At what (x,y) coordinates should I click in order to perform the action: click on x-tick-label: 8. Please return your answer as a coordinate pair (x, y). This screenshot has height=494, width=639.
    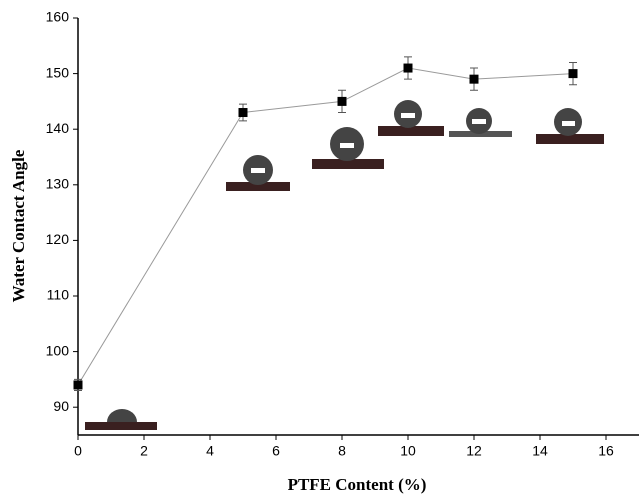
    Looking at the image, I should click on (342, 451).